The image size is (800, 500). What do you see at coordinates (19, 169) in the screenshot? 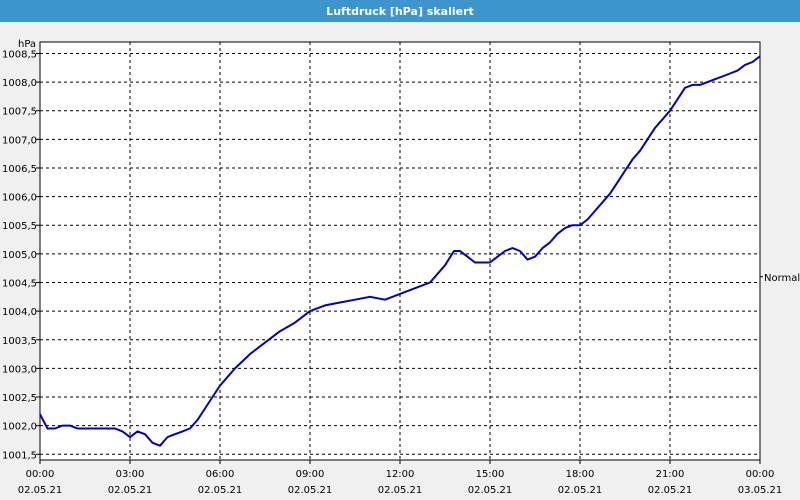
I see `y-tick-label: 1006,5` at bounding box center [19, 169].